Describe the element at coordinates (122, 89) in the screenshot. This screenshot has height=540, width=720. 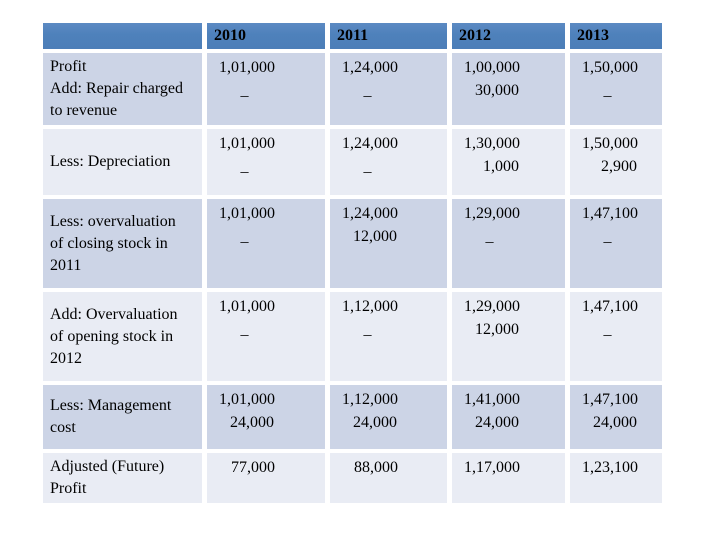
I see `row-label: Profit Add: Repair charged to revenue` at that location.